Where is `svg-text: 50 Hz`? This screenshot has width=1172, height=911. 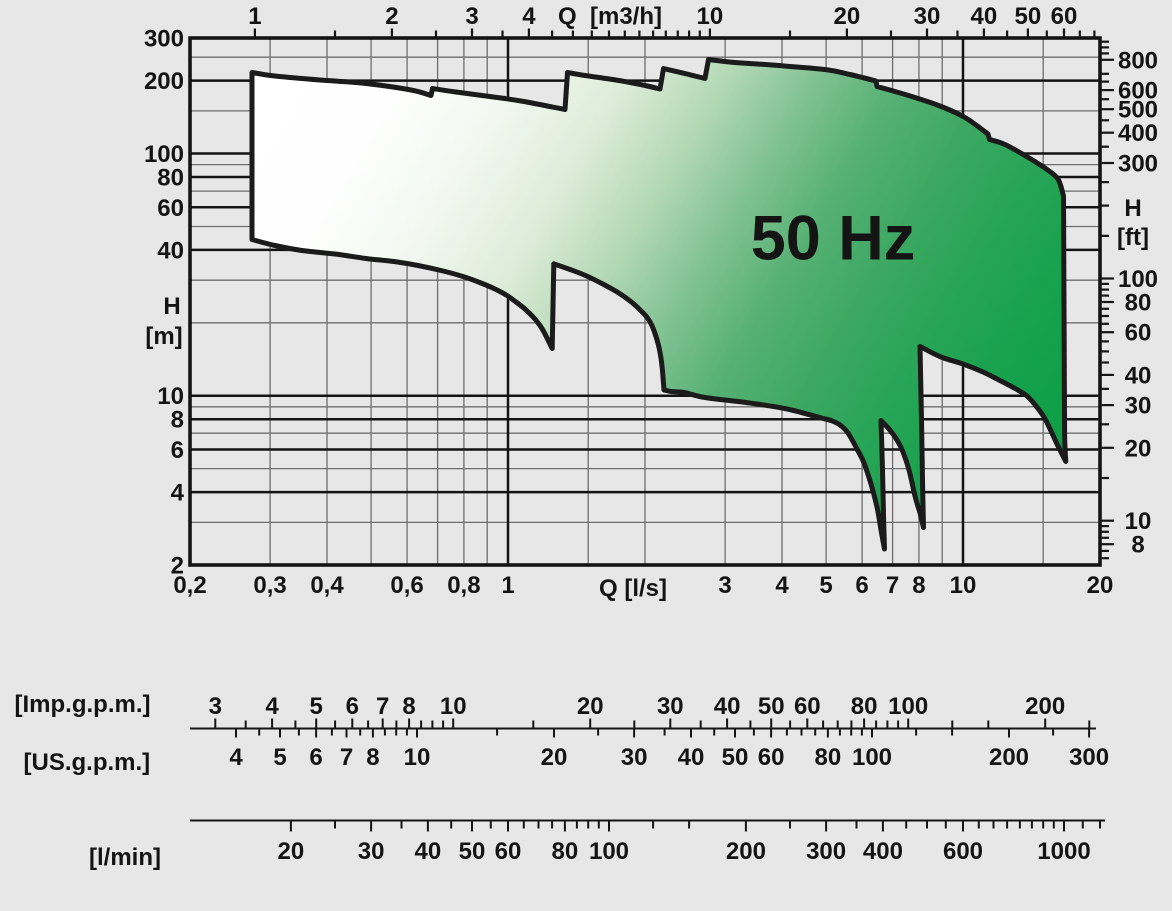
svg-text: 50 Hz is located at coordinates (833, 239).